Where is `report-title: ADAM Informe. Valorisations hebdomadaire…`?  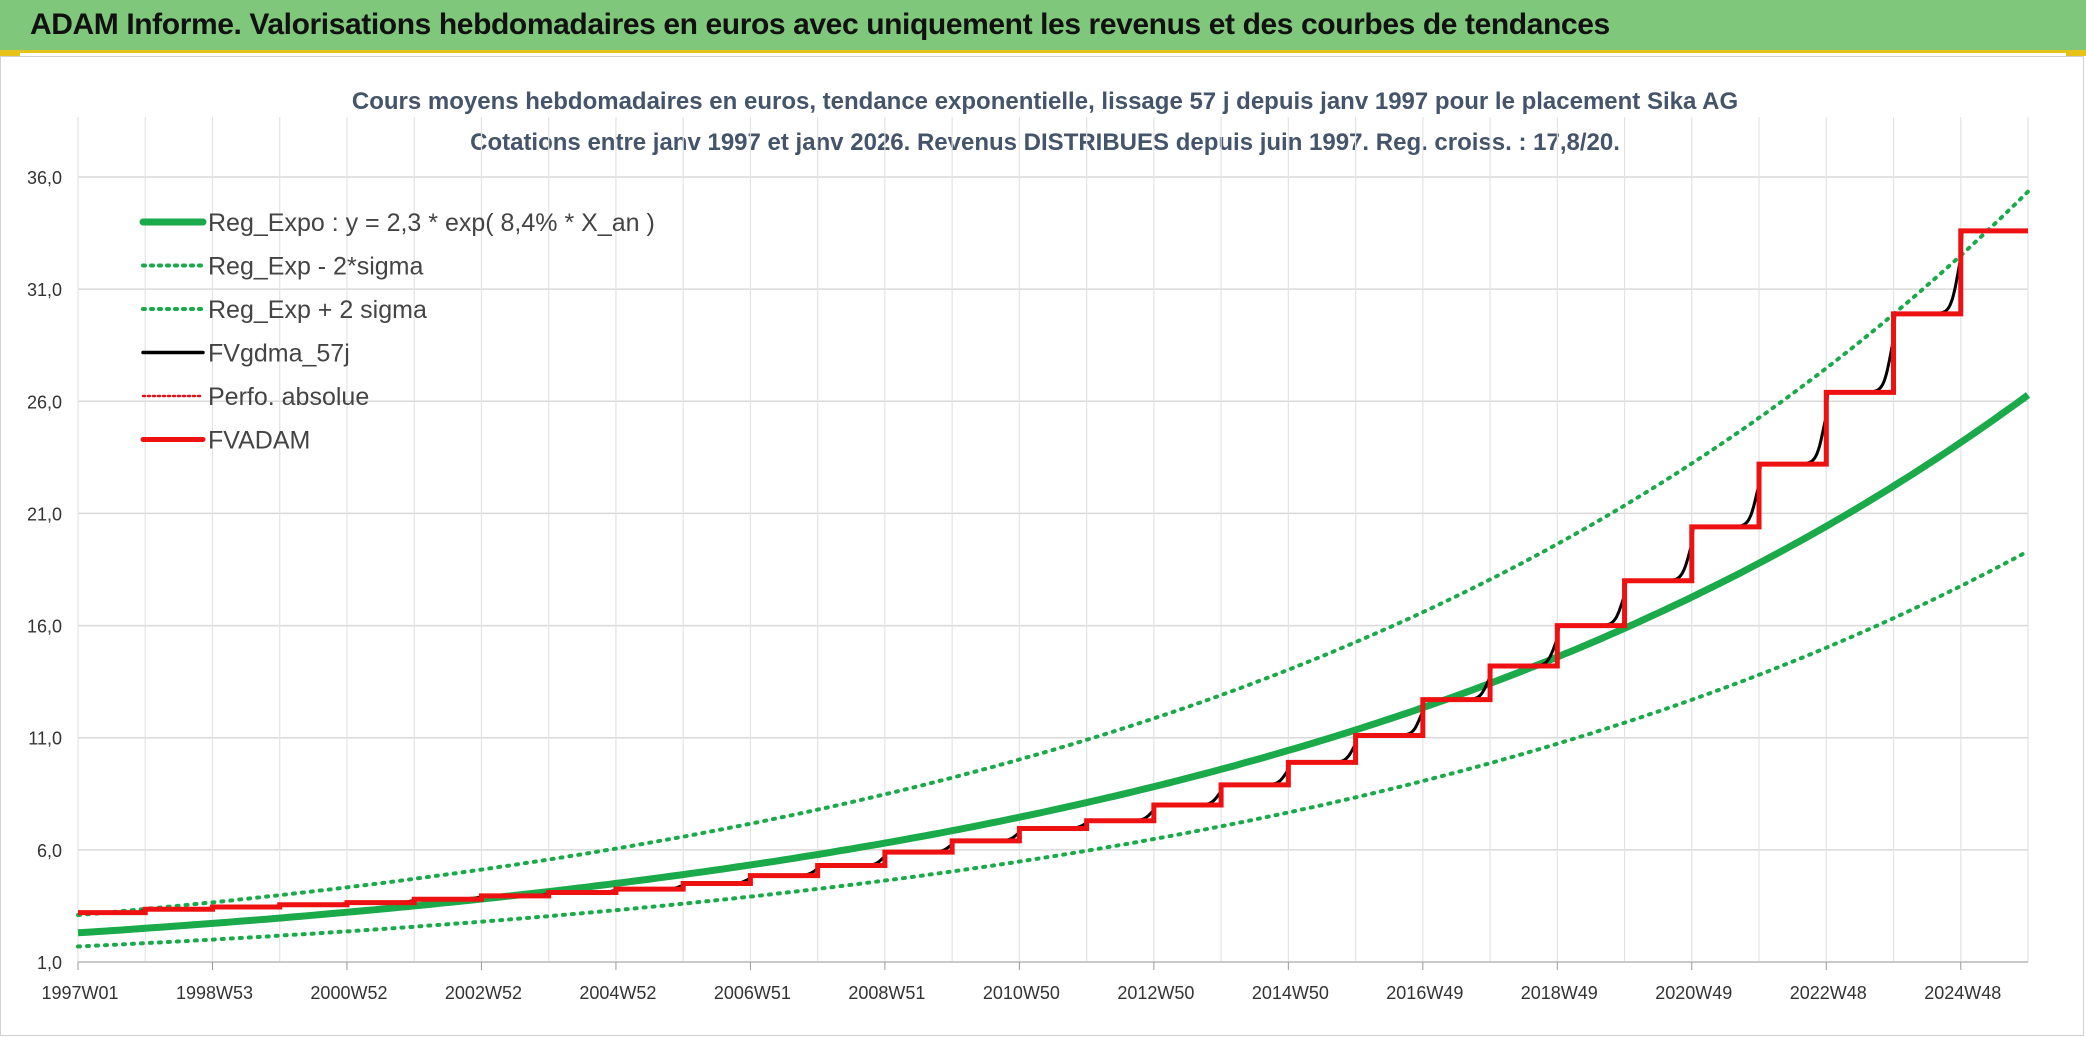 report-title: ADAM Informe. Valorisations hebdomadaire… is located at coordinates (820, 24).